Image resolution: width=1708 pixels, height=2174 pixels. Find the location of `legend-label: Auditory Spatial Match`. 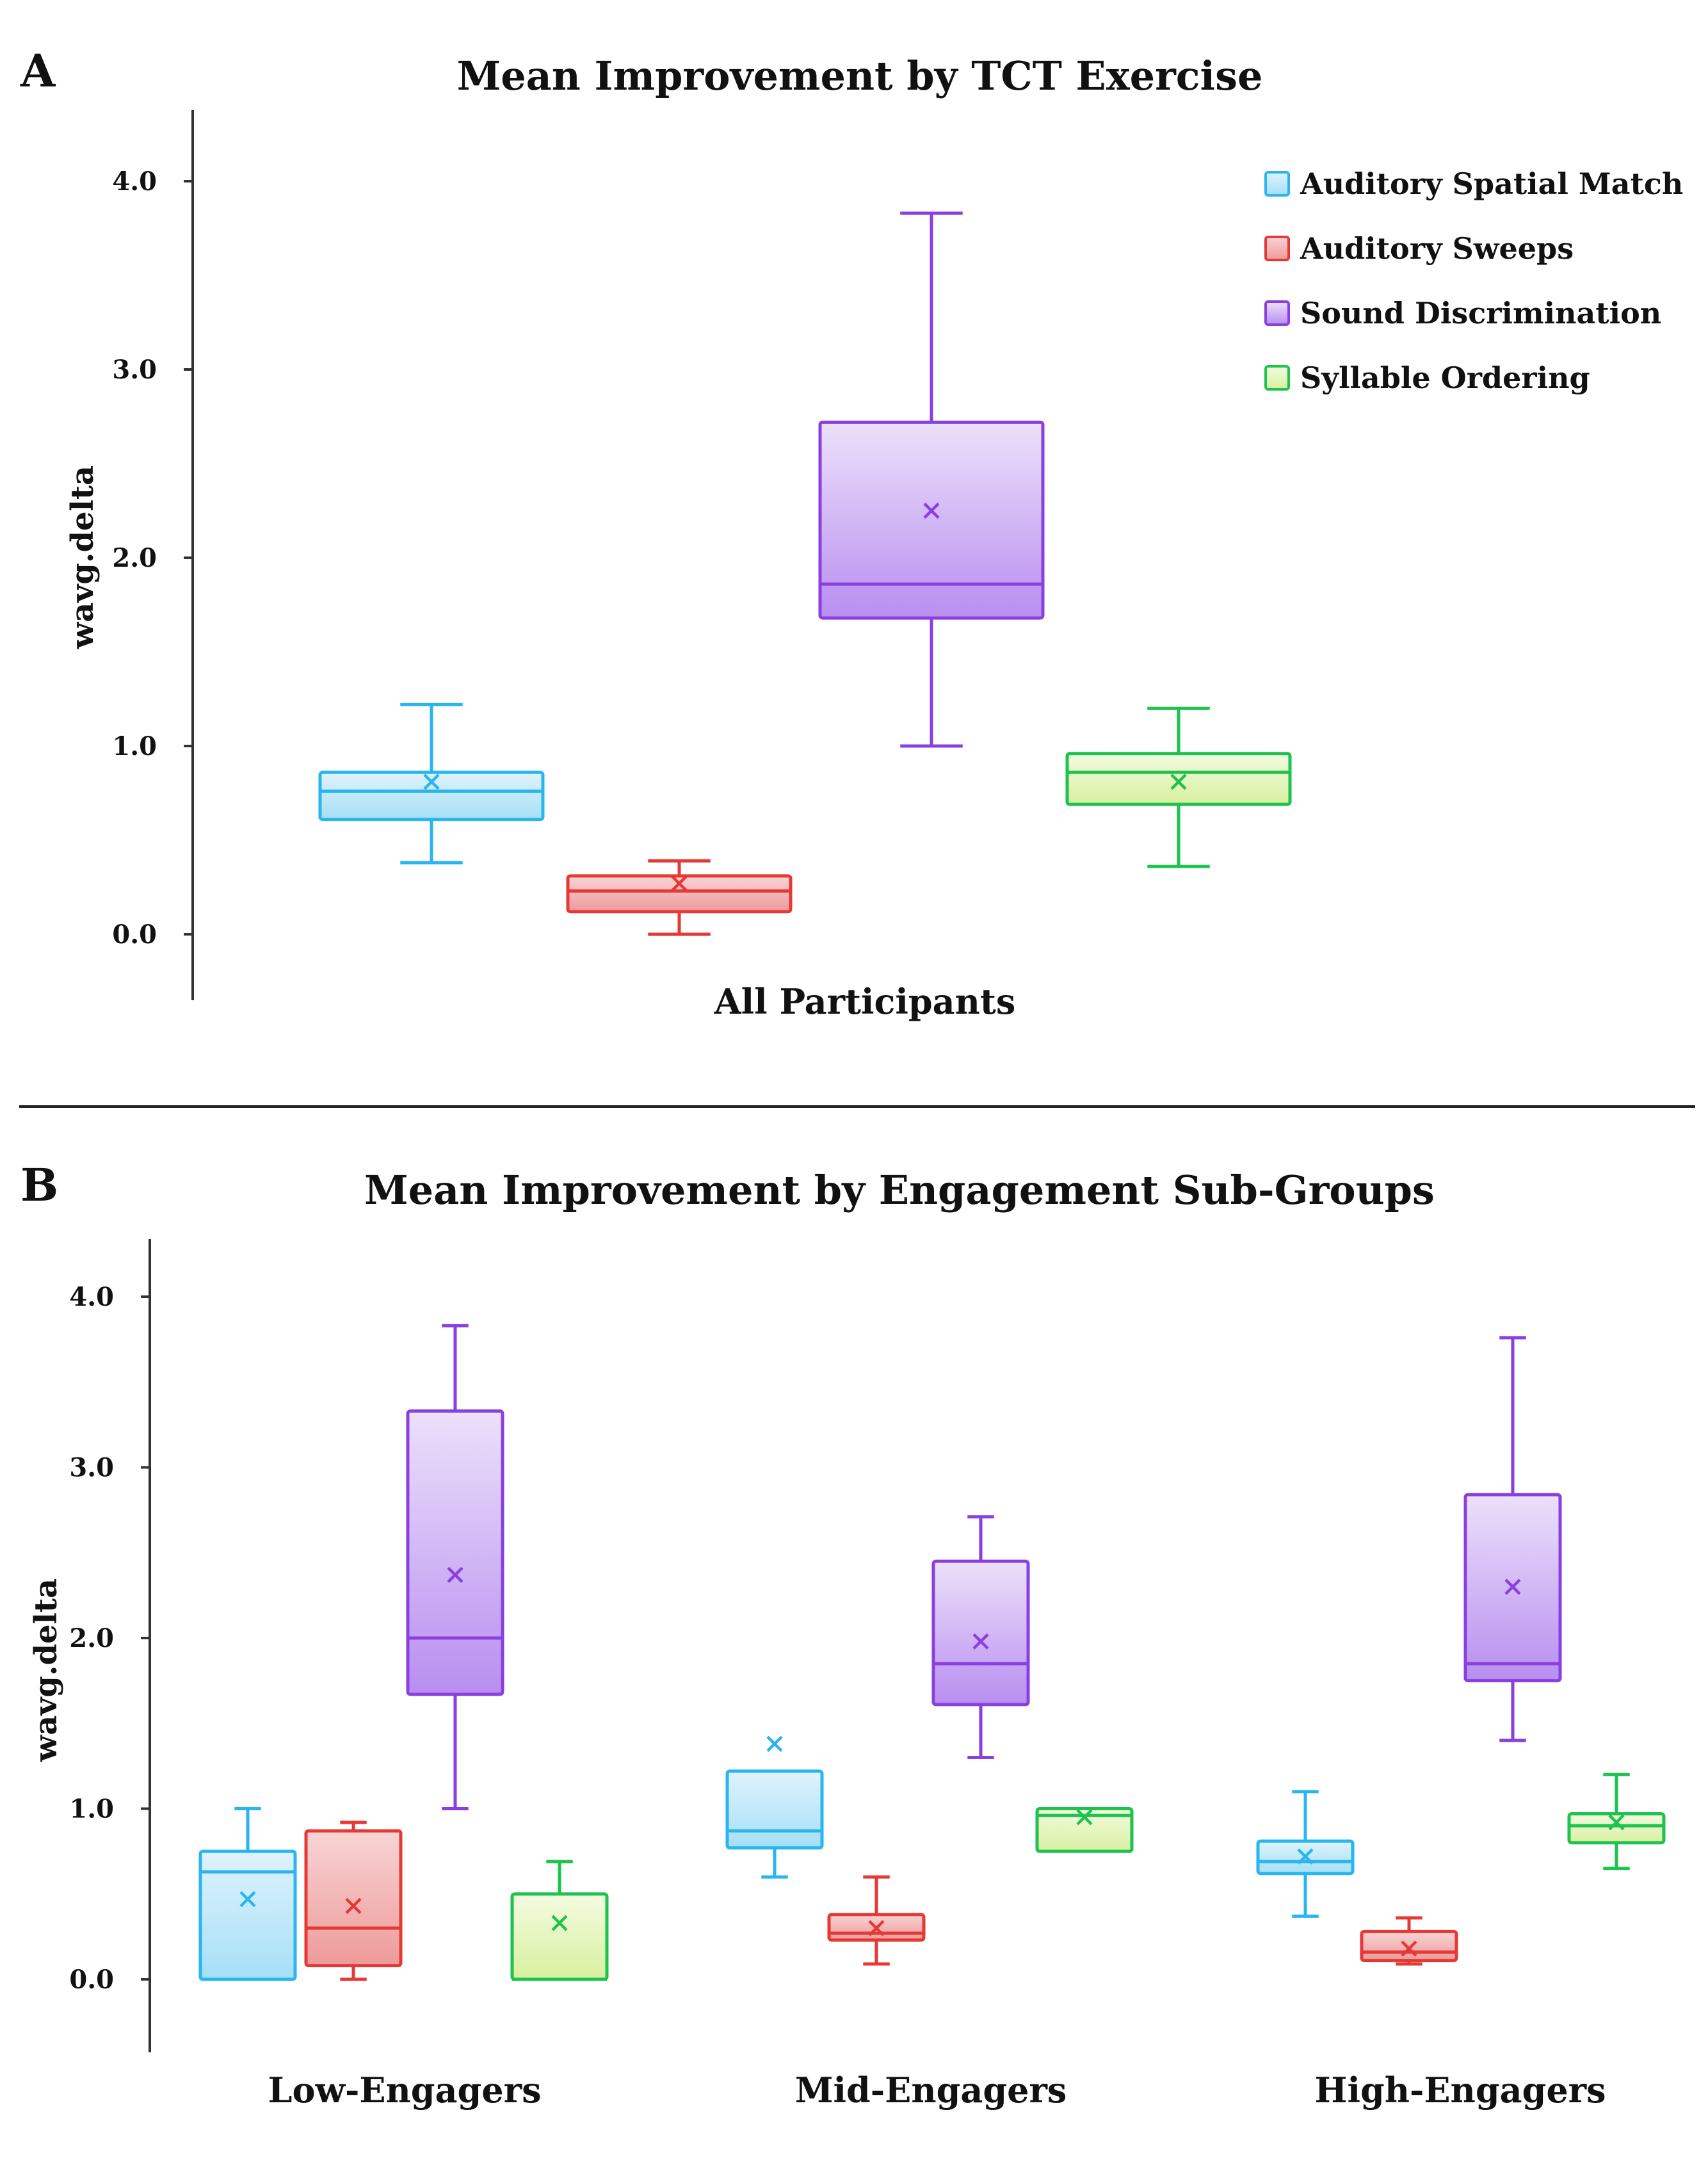

legend-label: Auditory Spatial Match is located at coordinates (1492, 183).